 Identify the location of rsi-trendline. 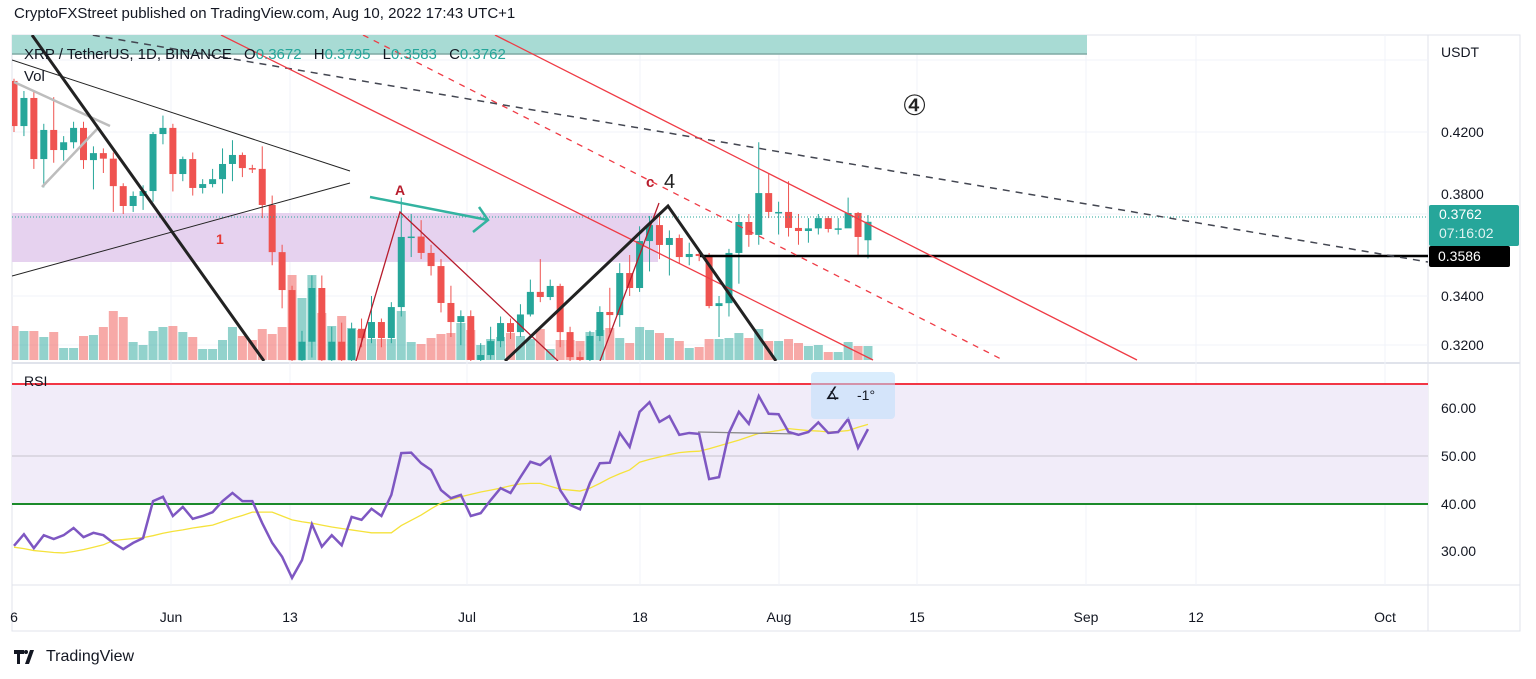
(748, 433).